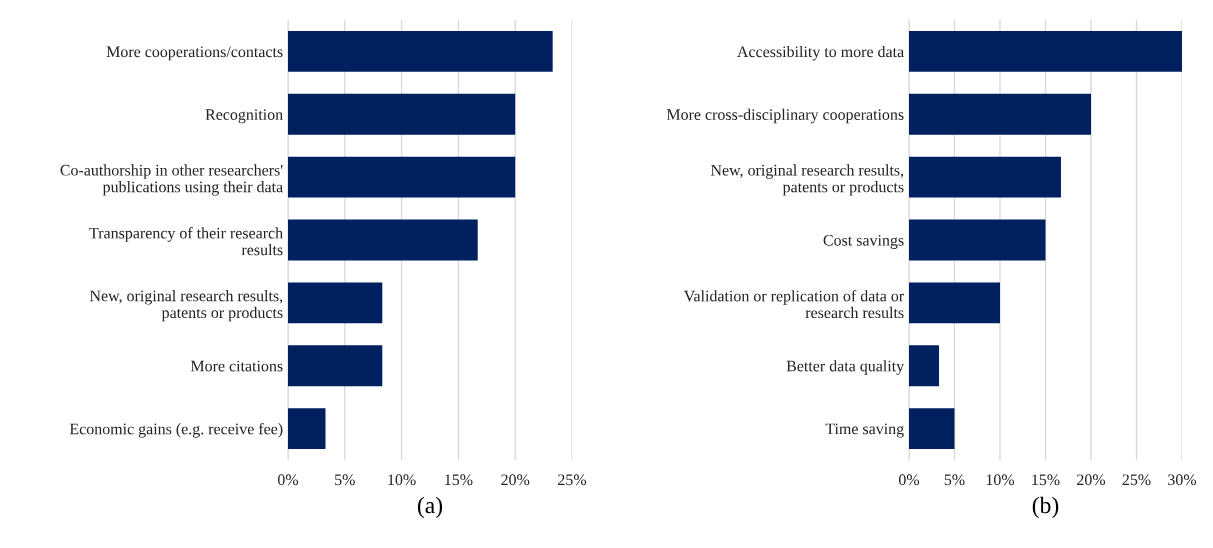 The height and width of the screenshot is (548, 1213). Describe the element at coordinates (236, 366) in the screenshot. I see `y-tick-label: More citations` at that location.